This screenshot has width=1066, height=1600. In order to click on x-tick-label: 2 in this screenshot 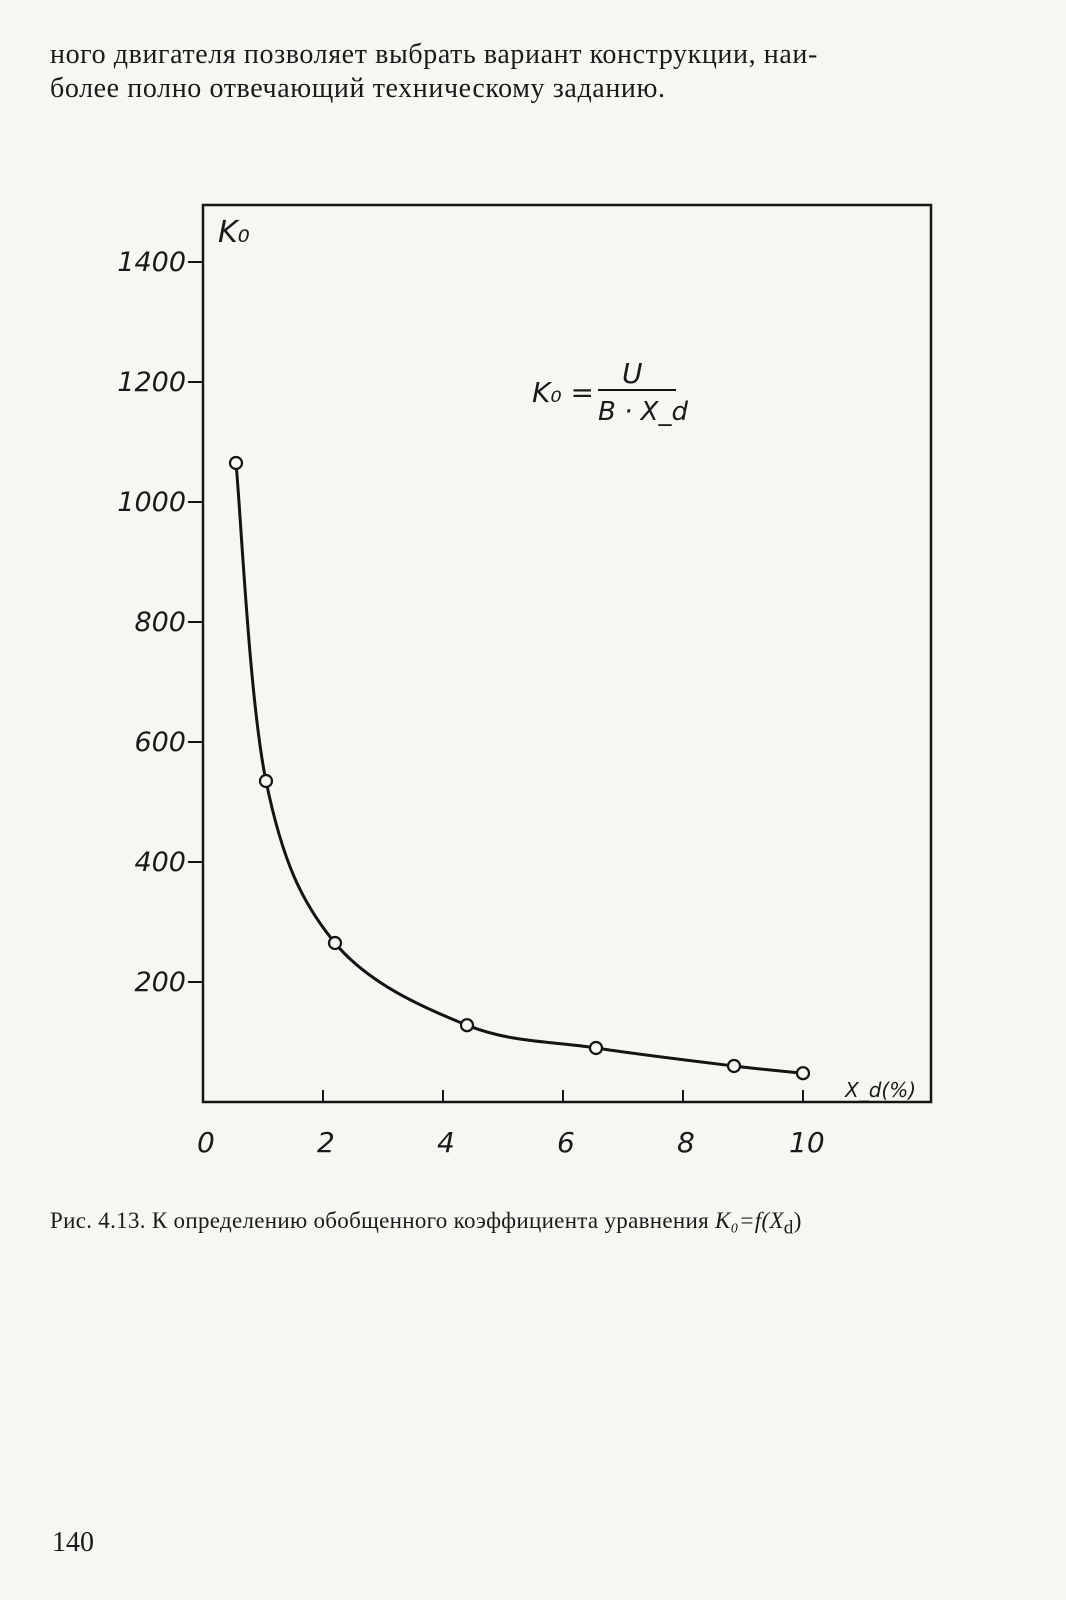, I will do `click(326, 1142)`.